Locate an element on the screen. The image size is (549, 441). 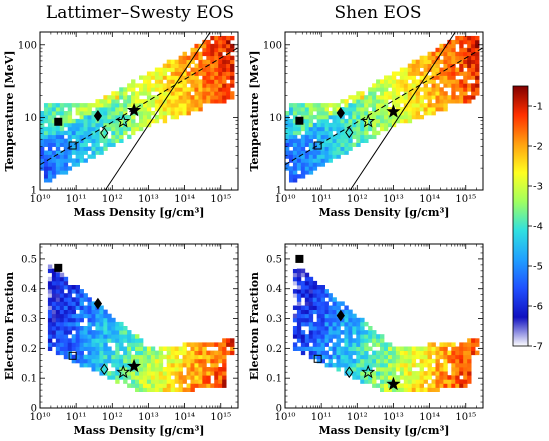
y-tick-label: 0 is located at coordinates (279, 409).